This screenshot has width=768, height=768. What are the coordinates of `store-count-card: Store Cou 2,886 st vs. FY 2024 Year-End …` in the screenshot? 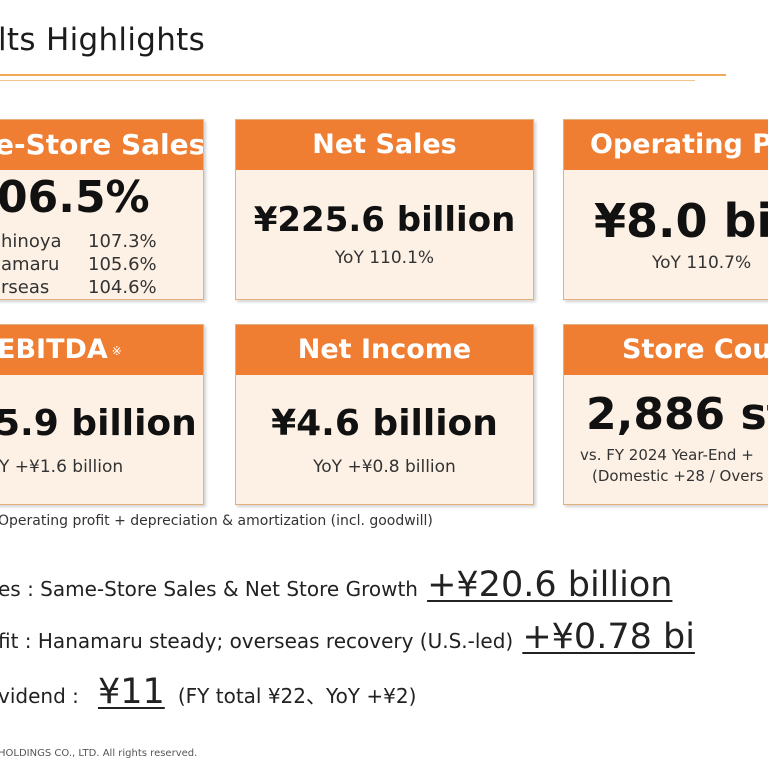 It's located at (665, 414).